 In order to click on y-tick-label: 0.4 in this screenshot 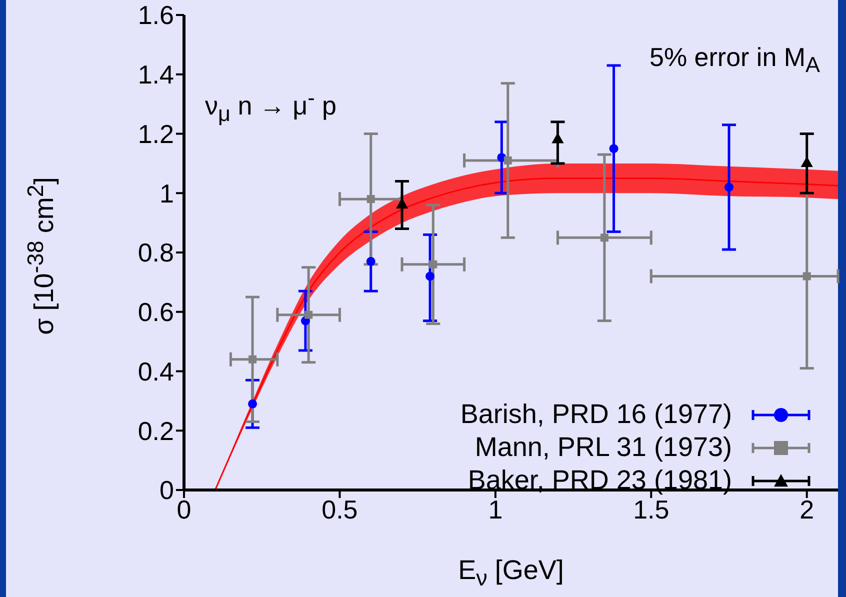, I will do `click(156, 371)`.